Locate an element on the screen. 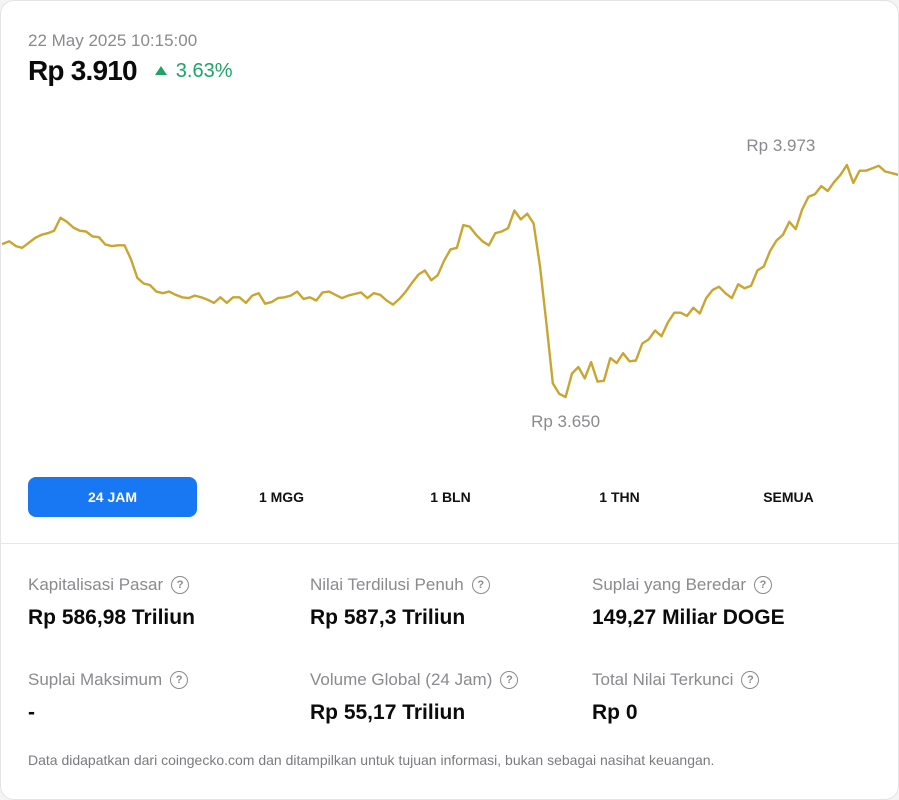  price-change: 3.63% is located at coordinates (193, 71).